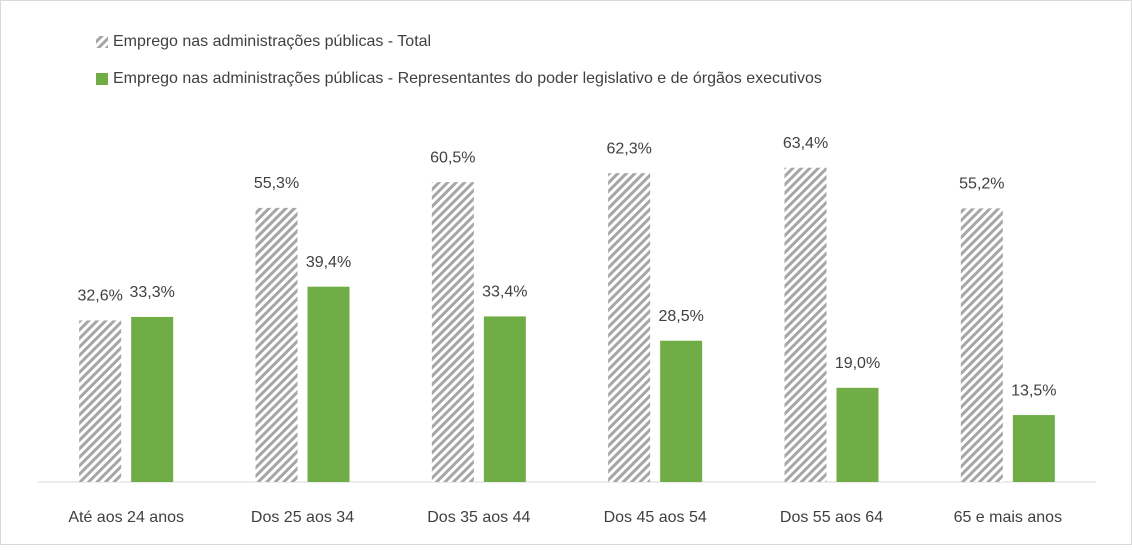 Image resolution: width=1132 pixels, height=550 pixels. I want to click on x-tick-label: 65 e mais anos, so click(1008, 517).